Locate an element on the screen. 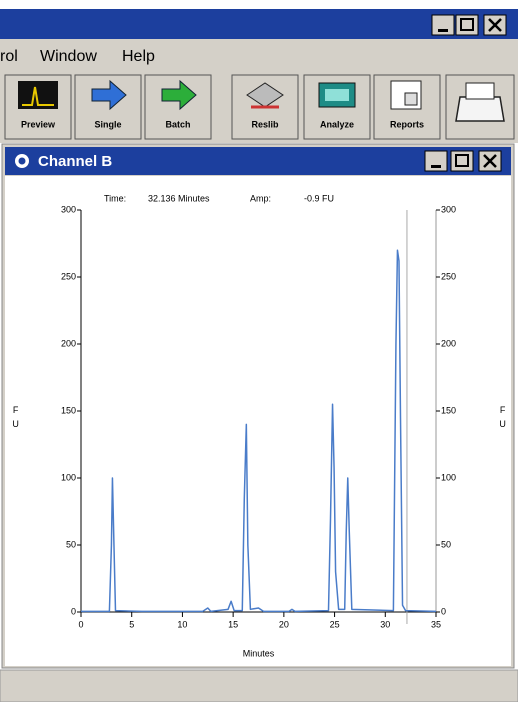 The image size is (518, 702). button-label: Batch is located at coordinates (177, 124).